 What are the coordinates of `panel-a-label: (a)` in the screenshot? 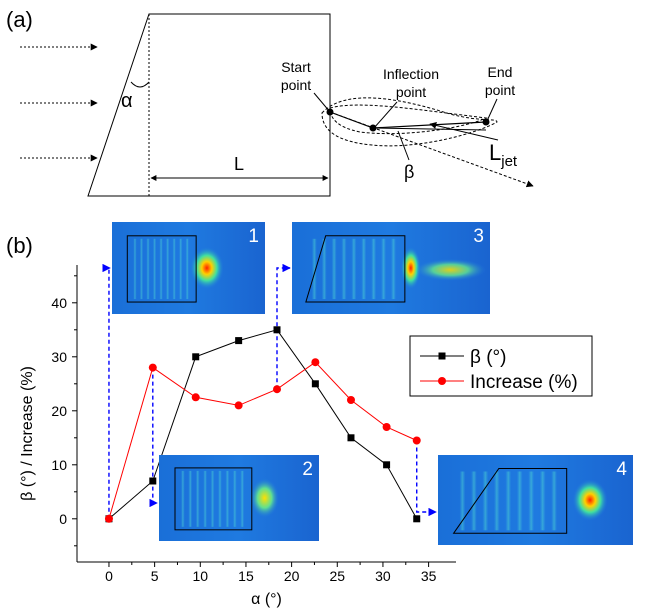 It's located at (19, 19).